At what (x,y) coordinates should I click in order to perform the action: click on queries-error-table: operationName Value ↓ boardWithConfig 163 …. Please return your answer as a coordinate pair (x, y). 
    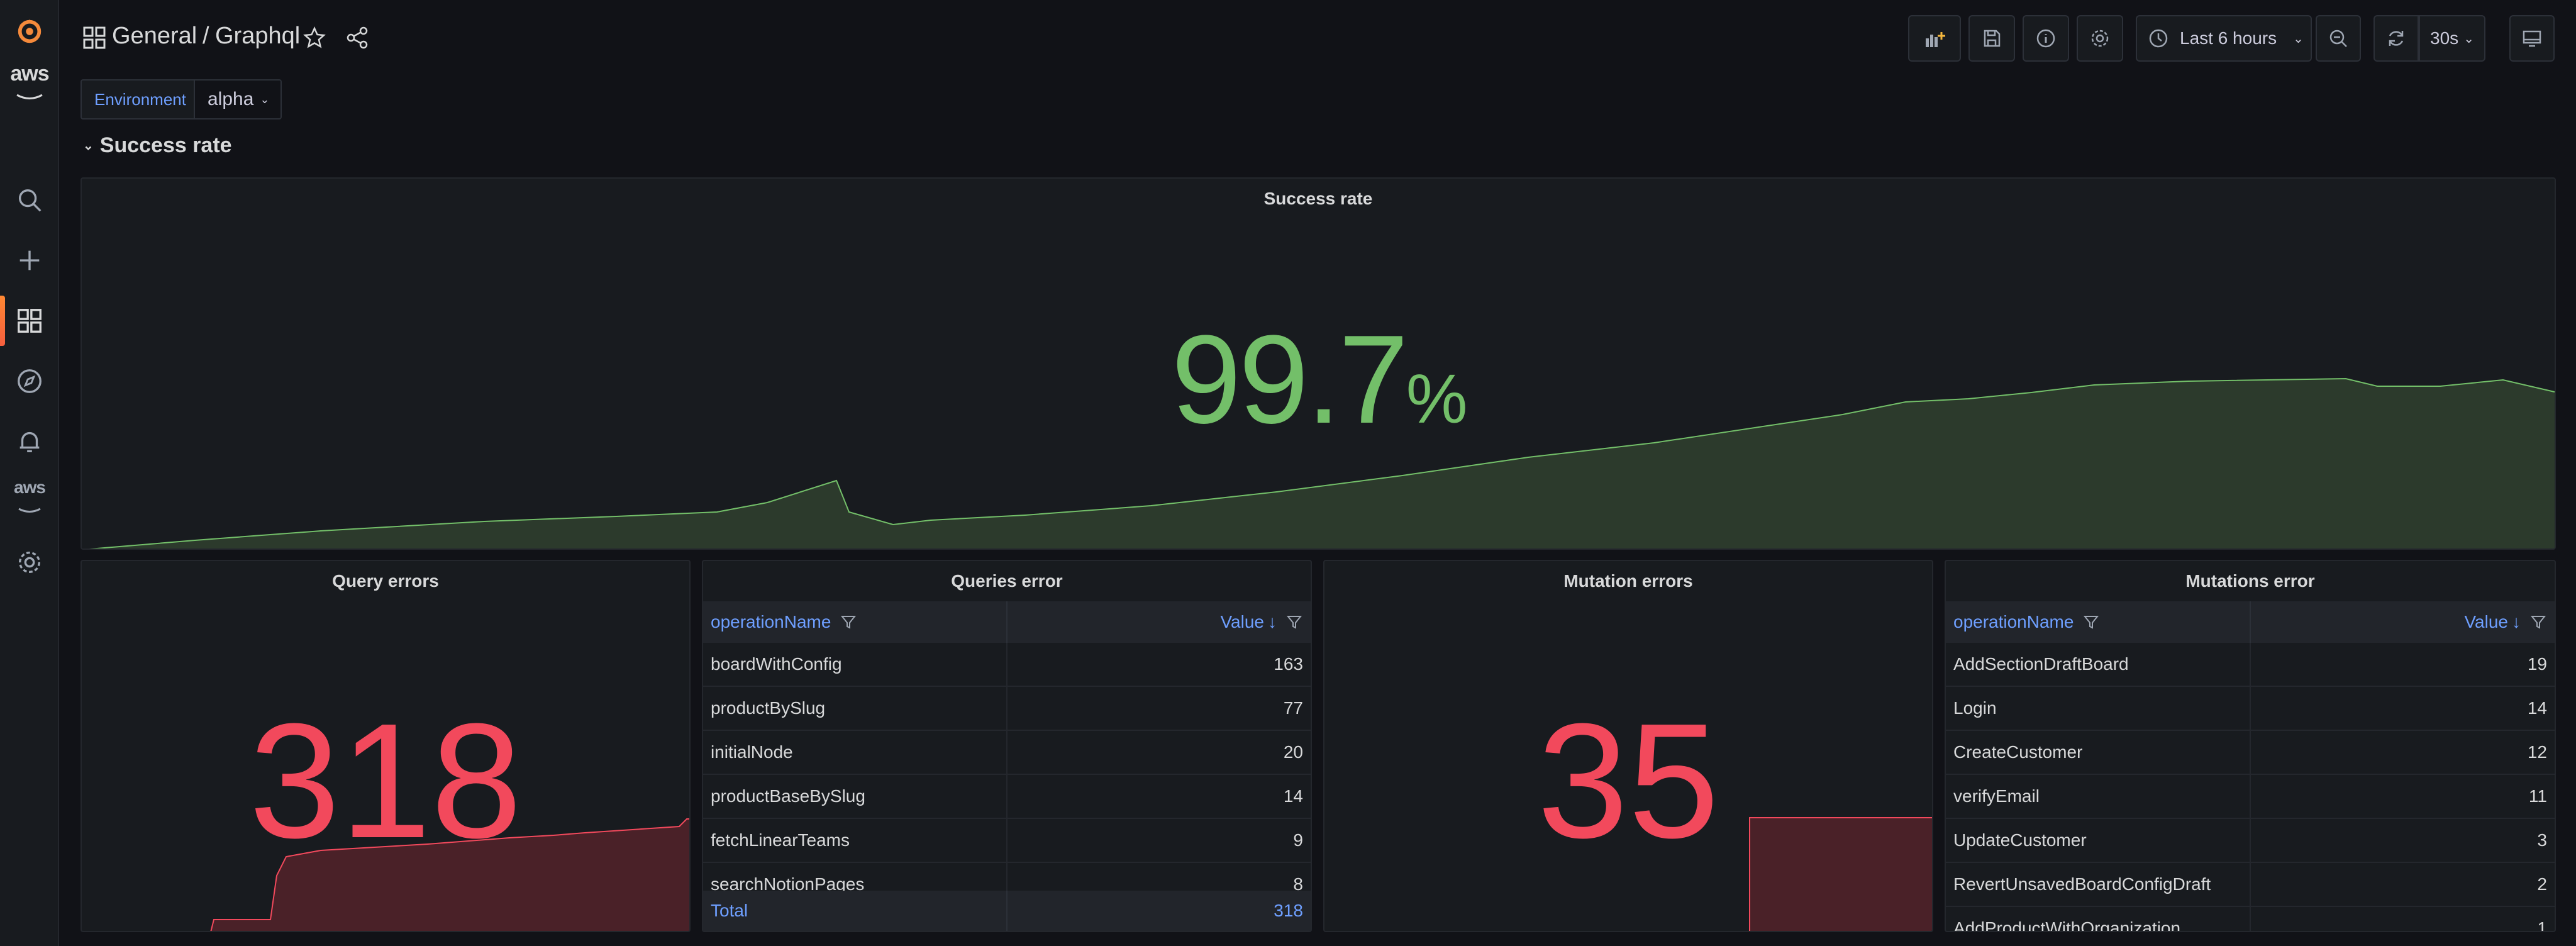
    Looking at the image, I should click on (1007, 766).